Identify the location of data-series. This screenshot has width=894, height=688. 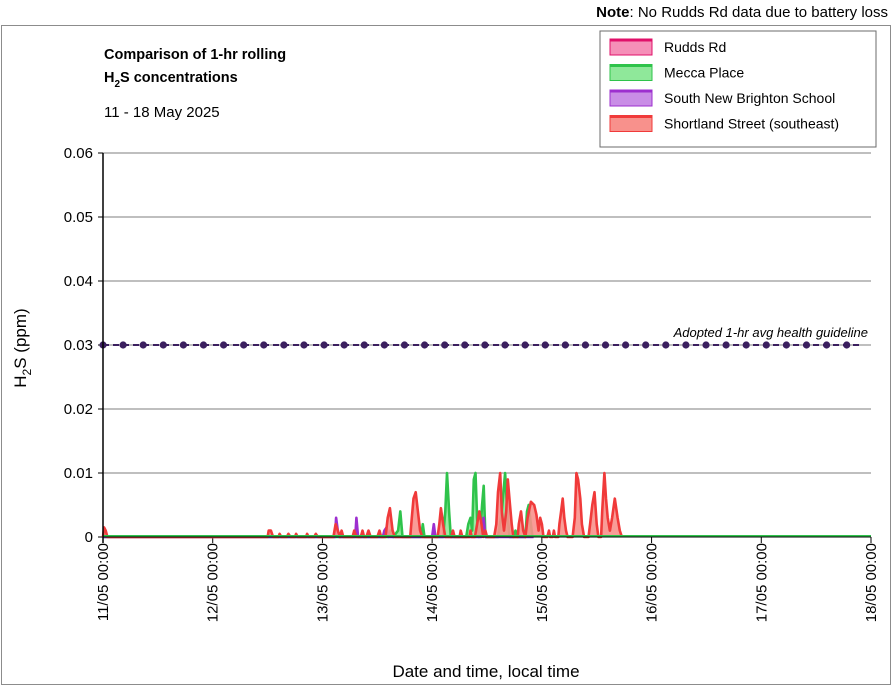
(486, 505).